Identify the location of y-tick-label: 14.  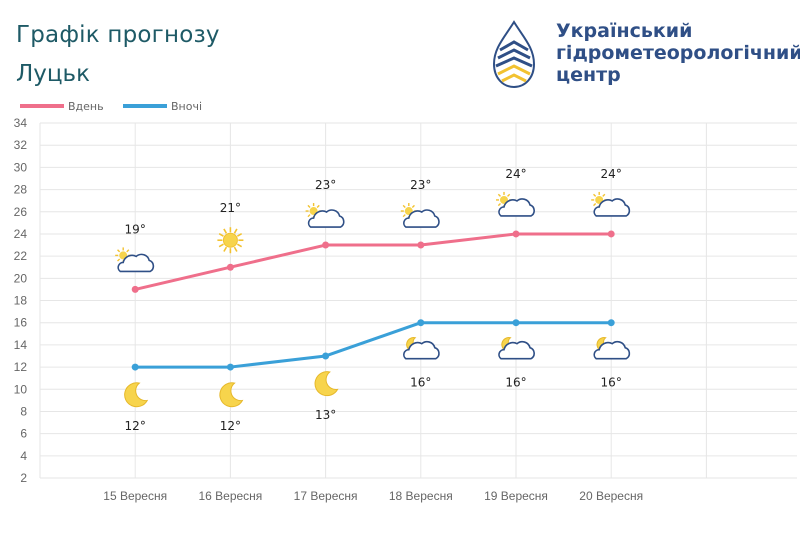
(21, 345).